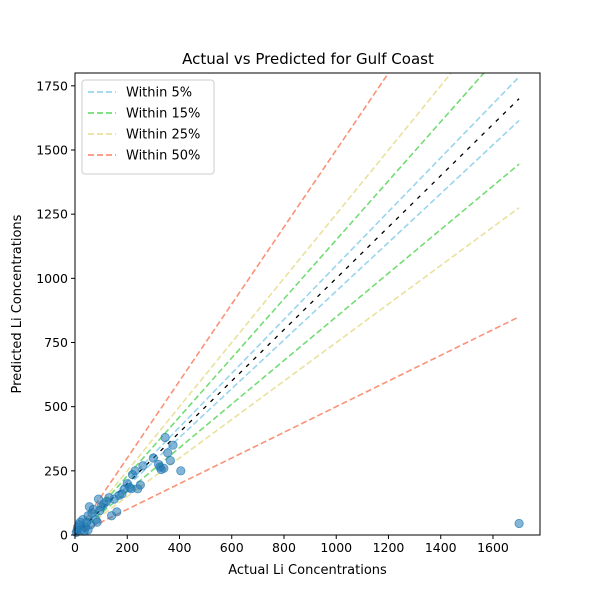 This screenshot has height=600, width=600. I want to click on x-tick-label: 1400, so click(441, 547).